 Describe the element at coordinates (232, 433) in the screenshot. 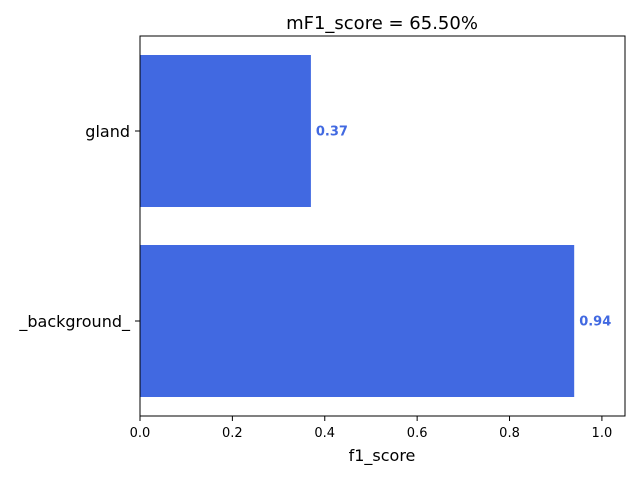

I see `x-tick-label: 0.2` at that location.